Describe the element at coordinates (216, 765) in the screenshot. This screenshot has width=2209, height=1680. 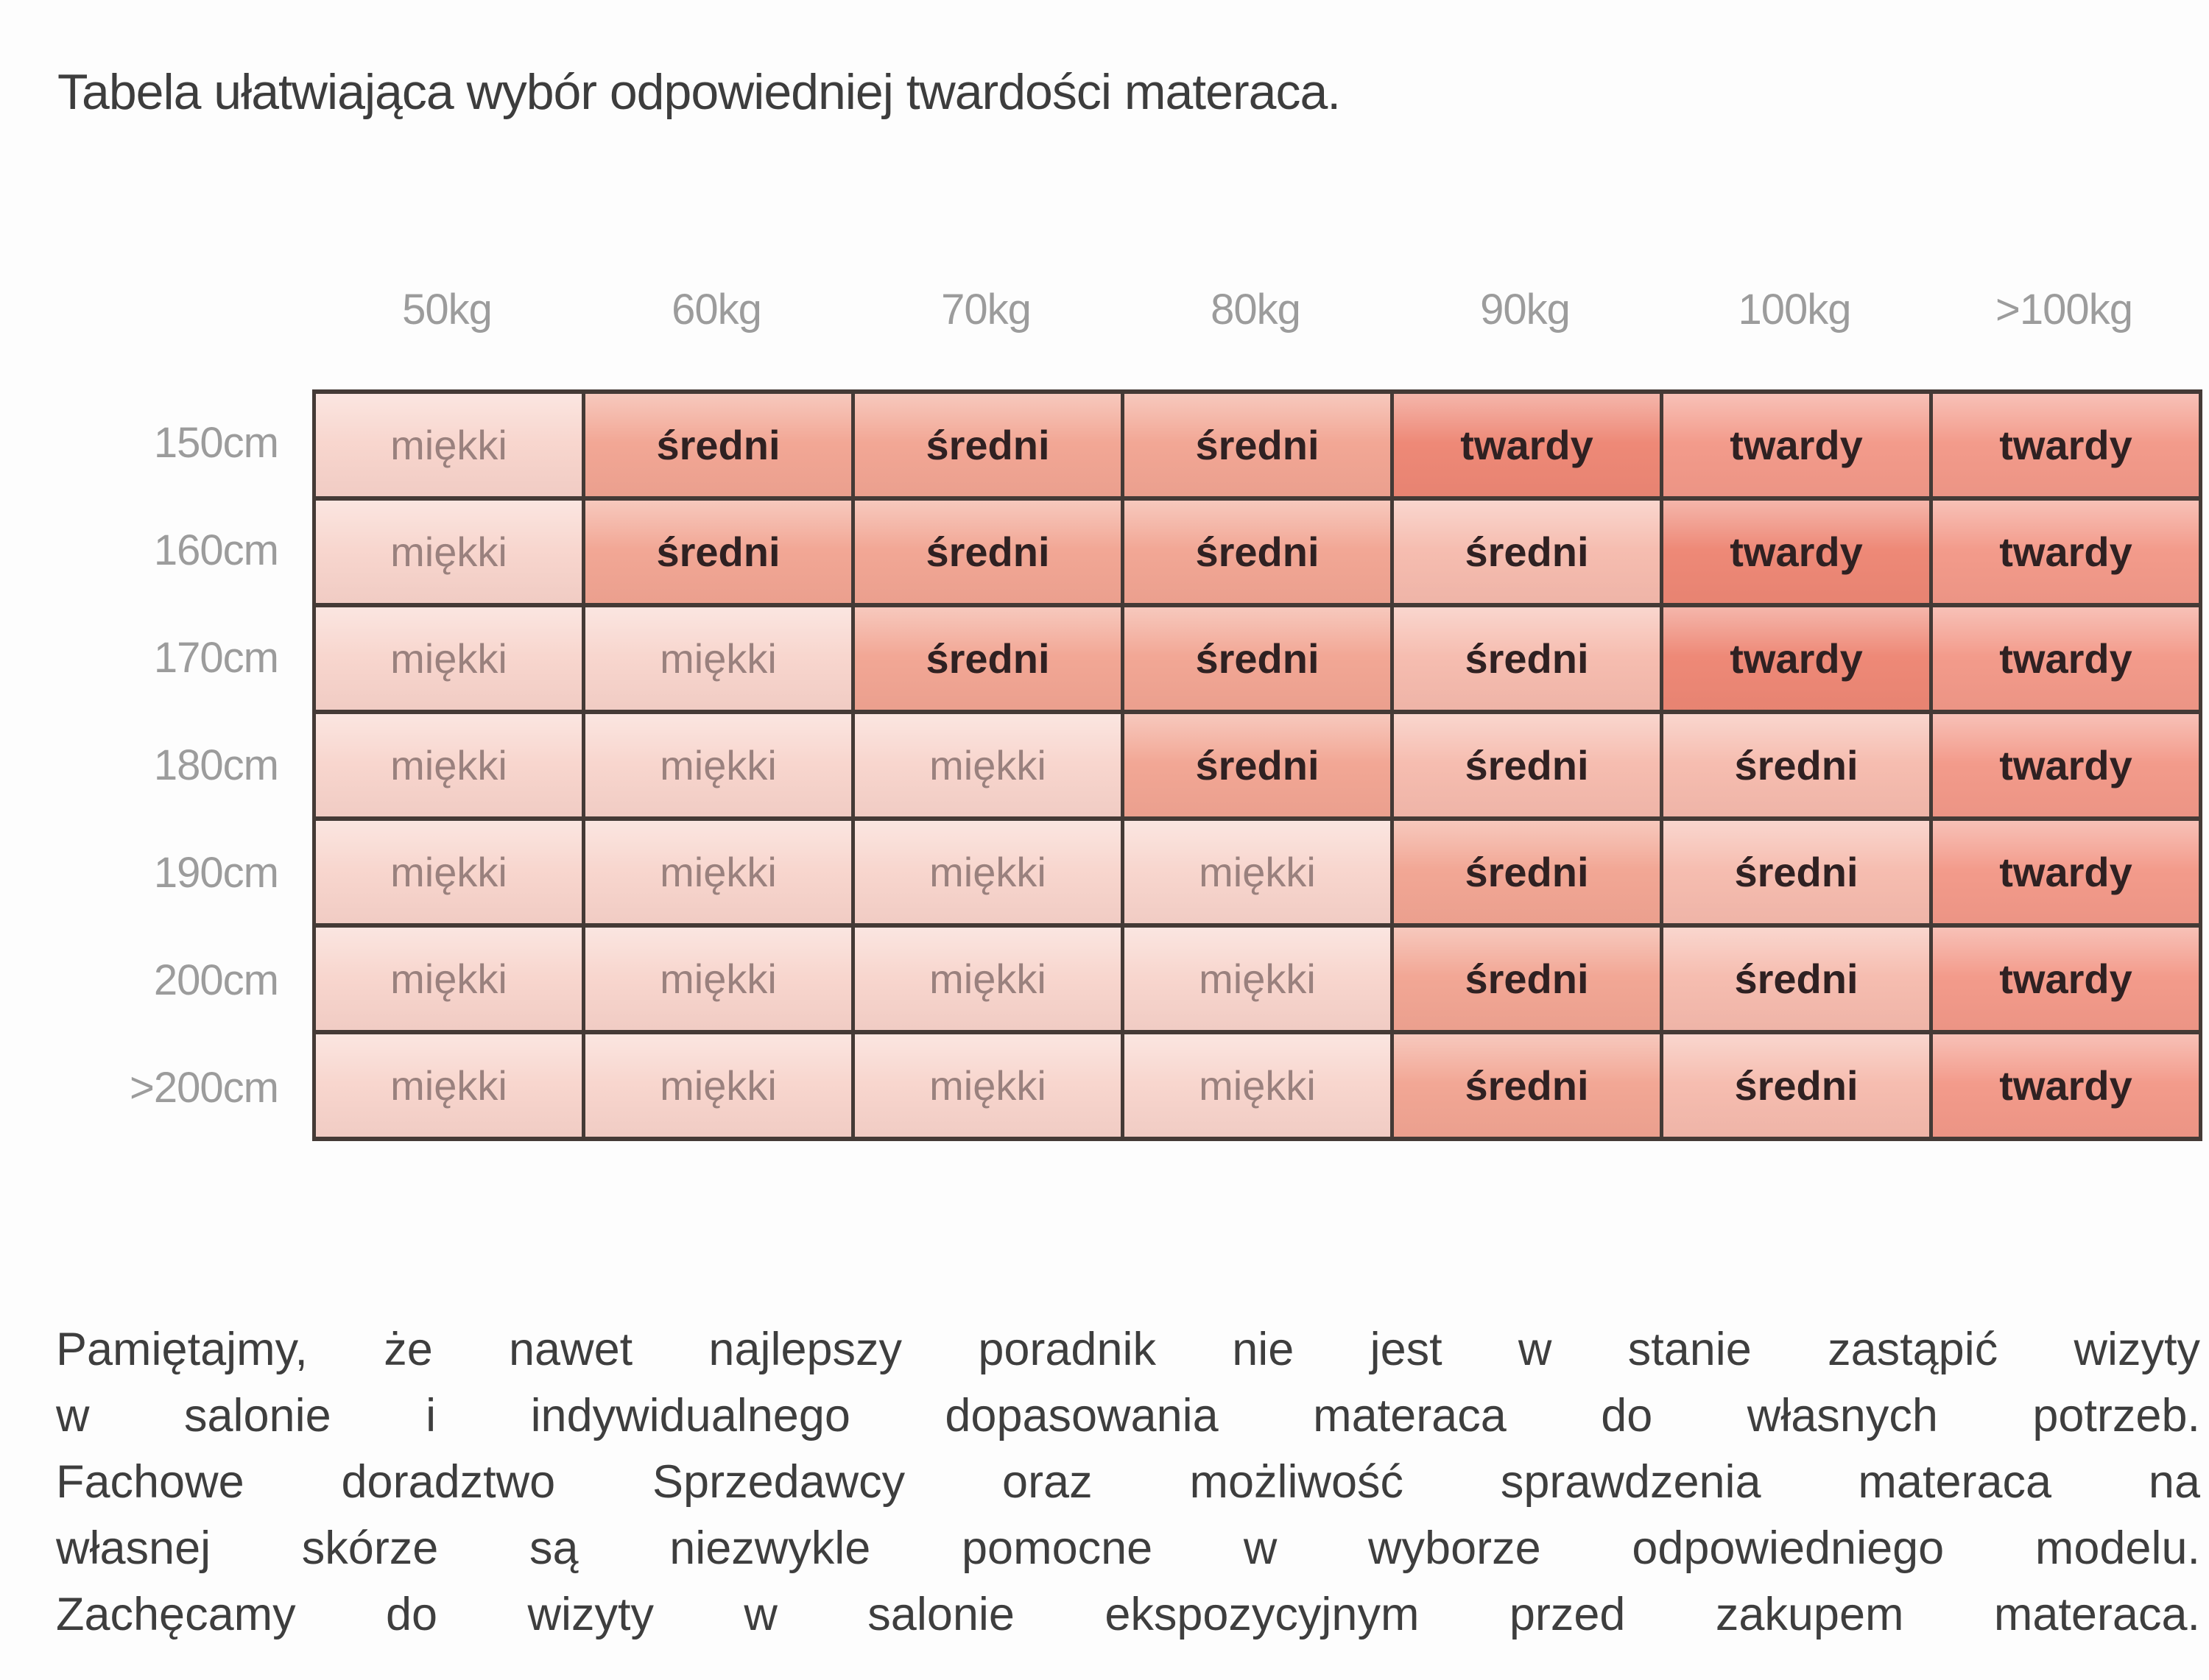
I see `row-header-180cm: 180cm` at that location.